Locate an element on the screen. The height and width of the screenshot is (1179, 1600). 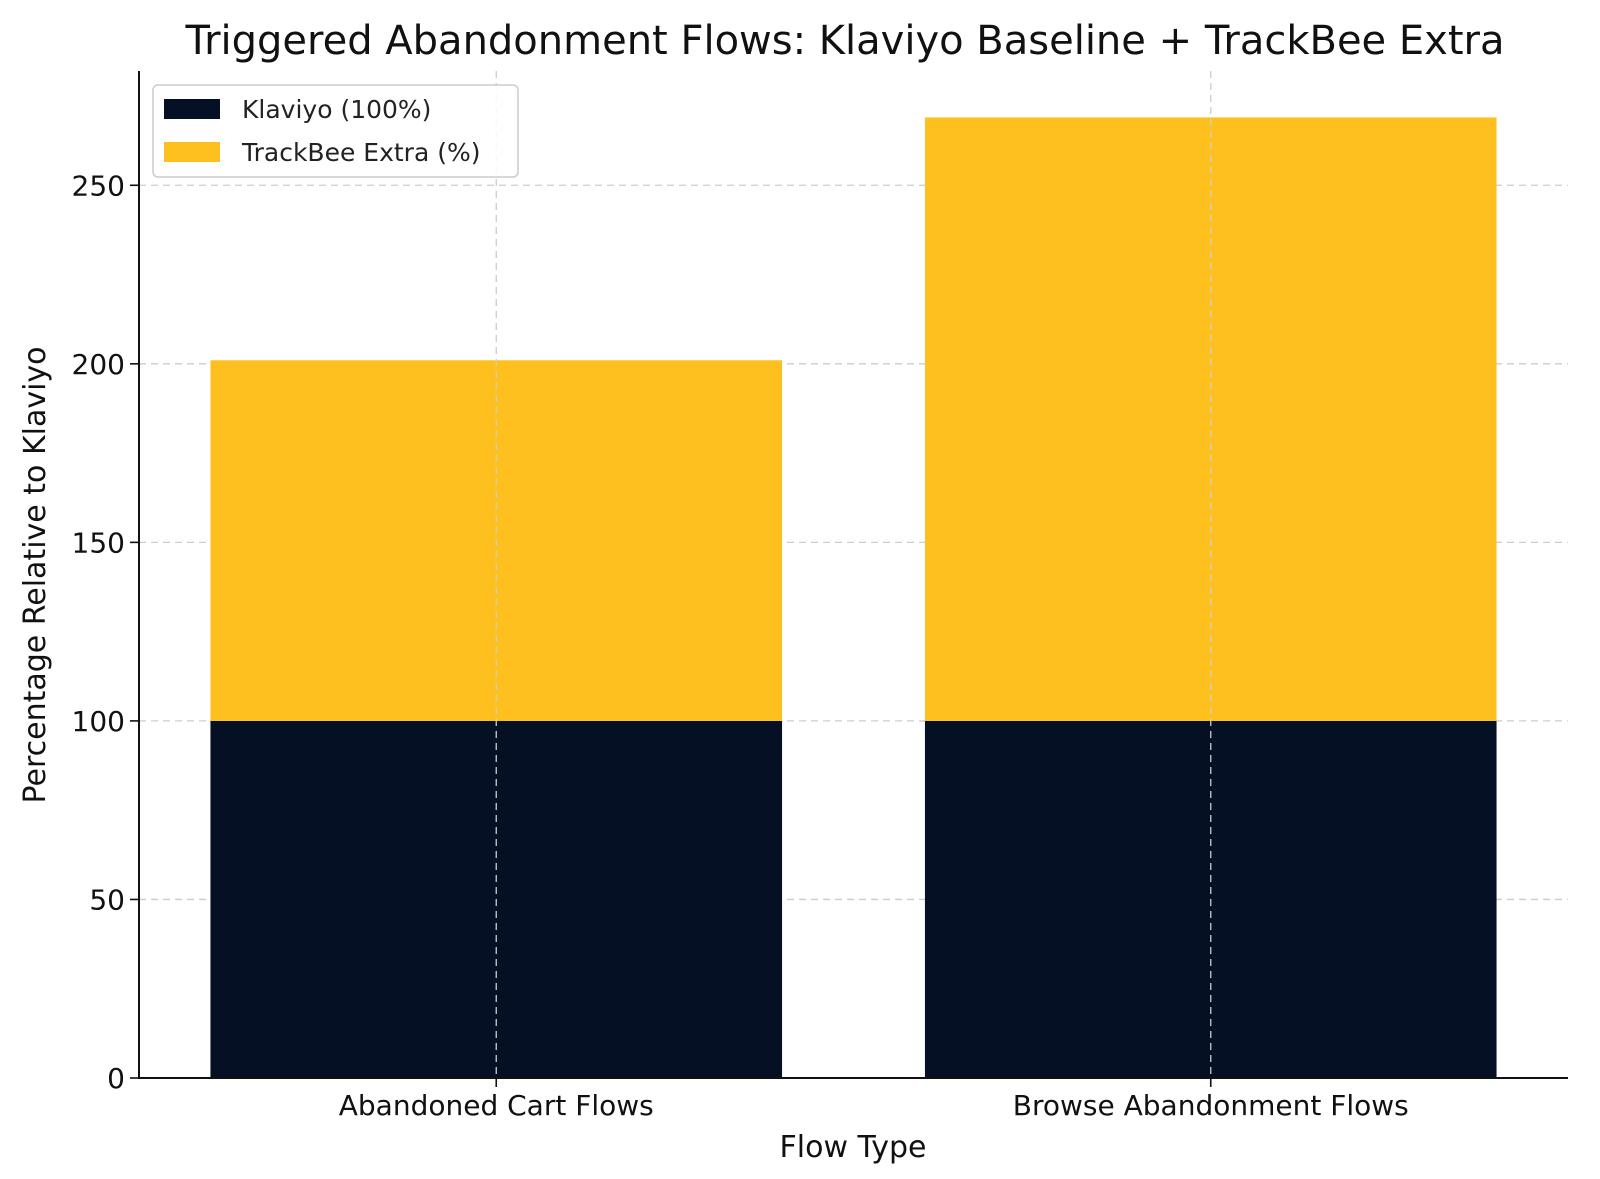
legend: Klaviyo (100%) TrackBee Extra (%) is located at coordinates (335, 131).